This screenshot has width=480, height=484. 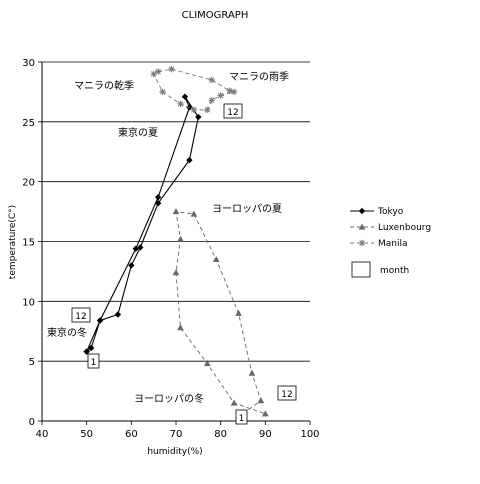 I want to click on month-label-manila-12: 12, so click(x=232, y=113).